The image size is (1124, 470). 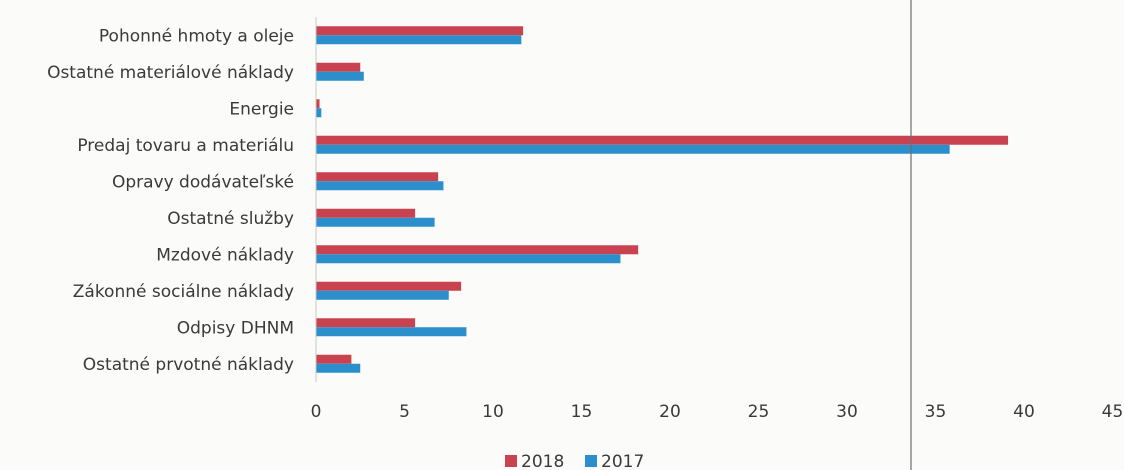 What do you see at coordinates (185, 146) in the screenshot?
I see `category-label: Predaj tovaru a materiálu` at bounding box center [185, 146].